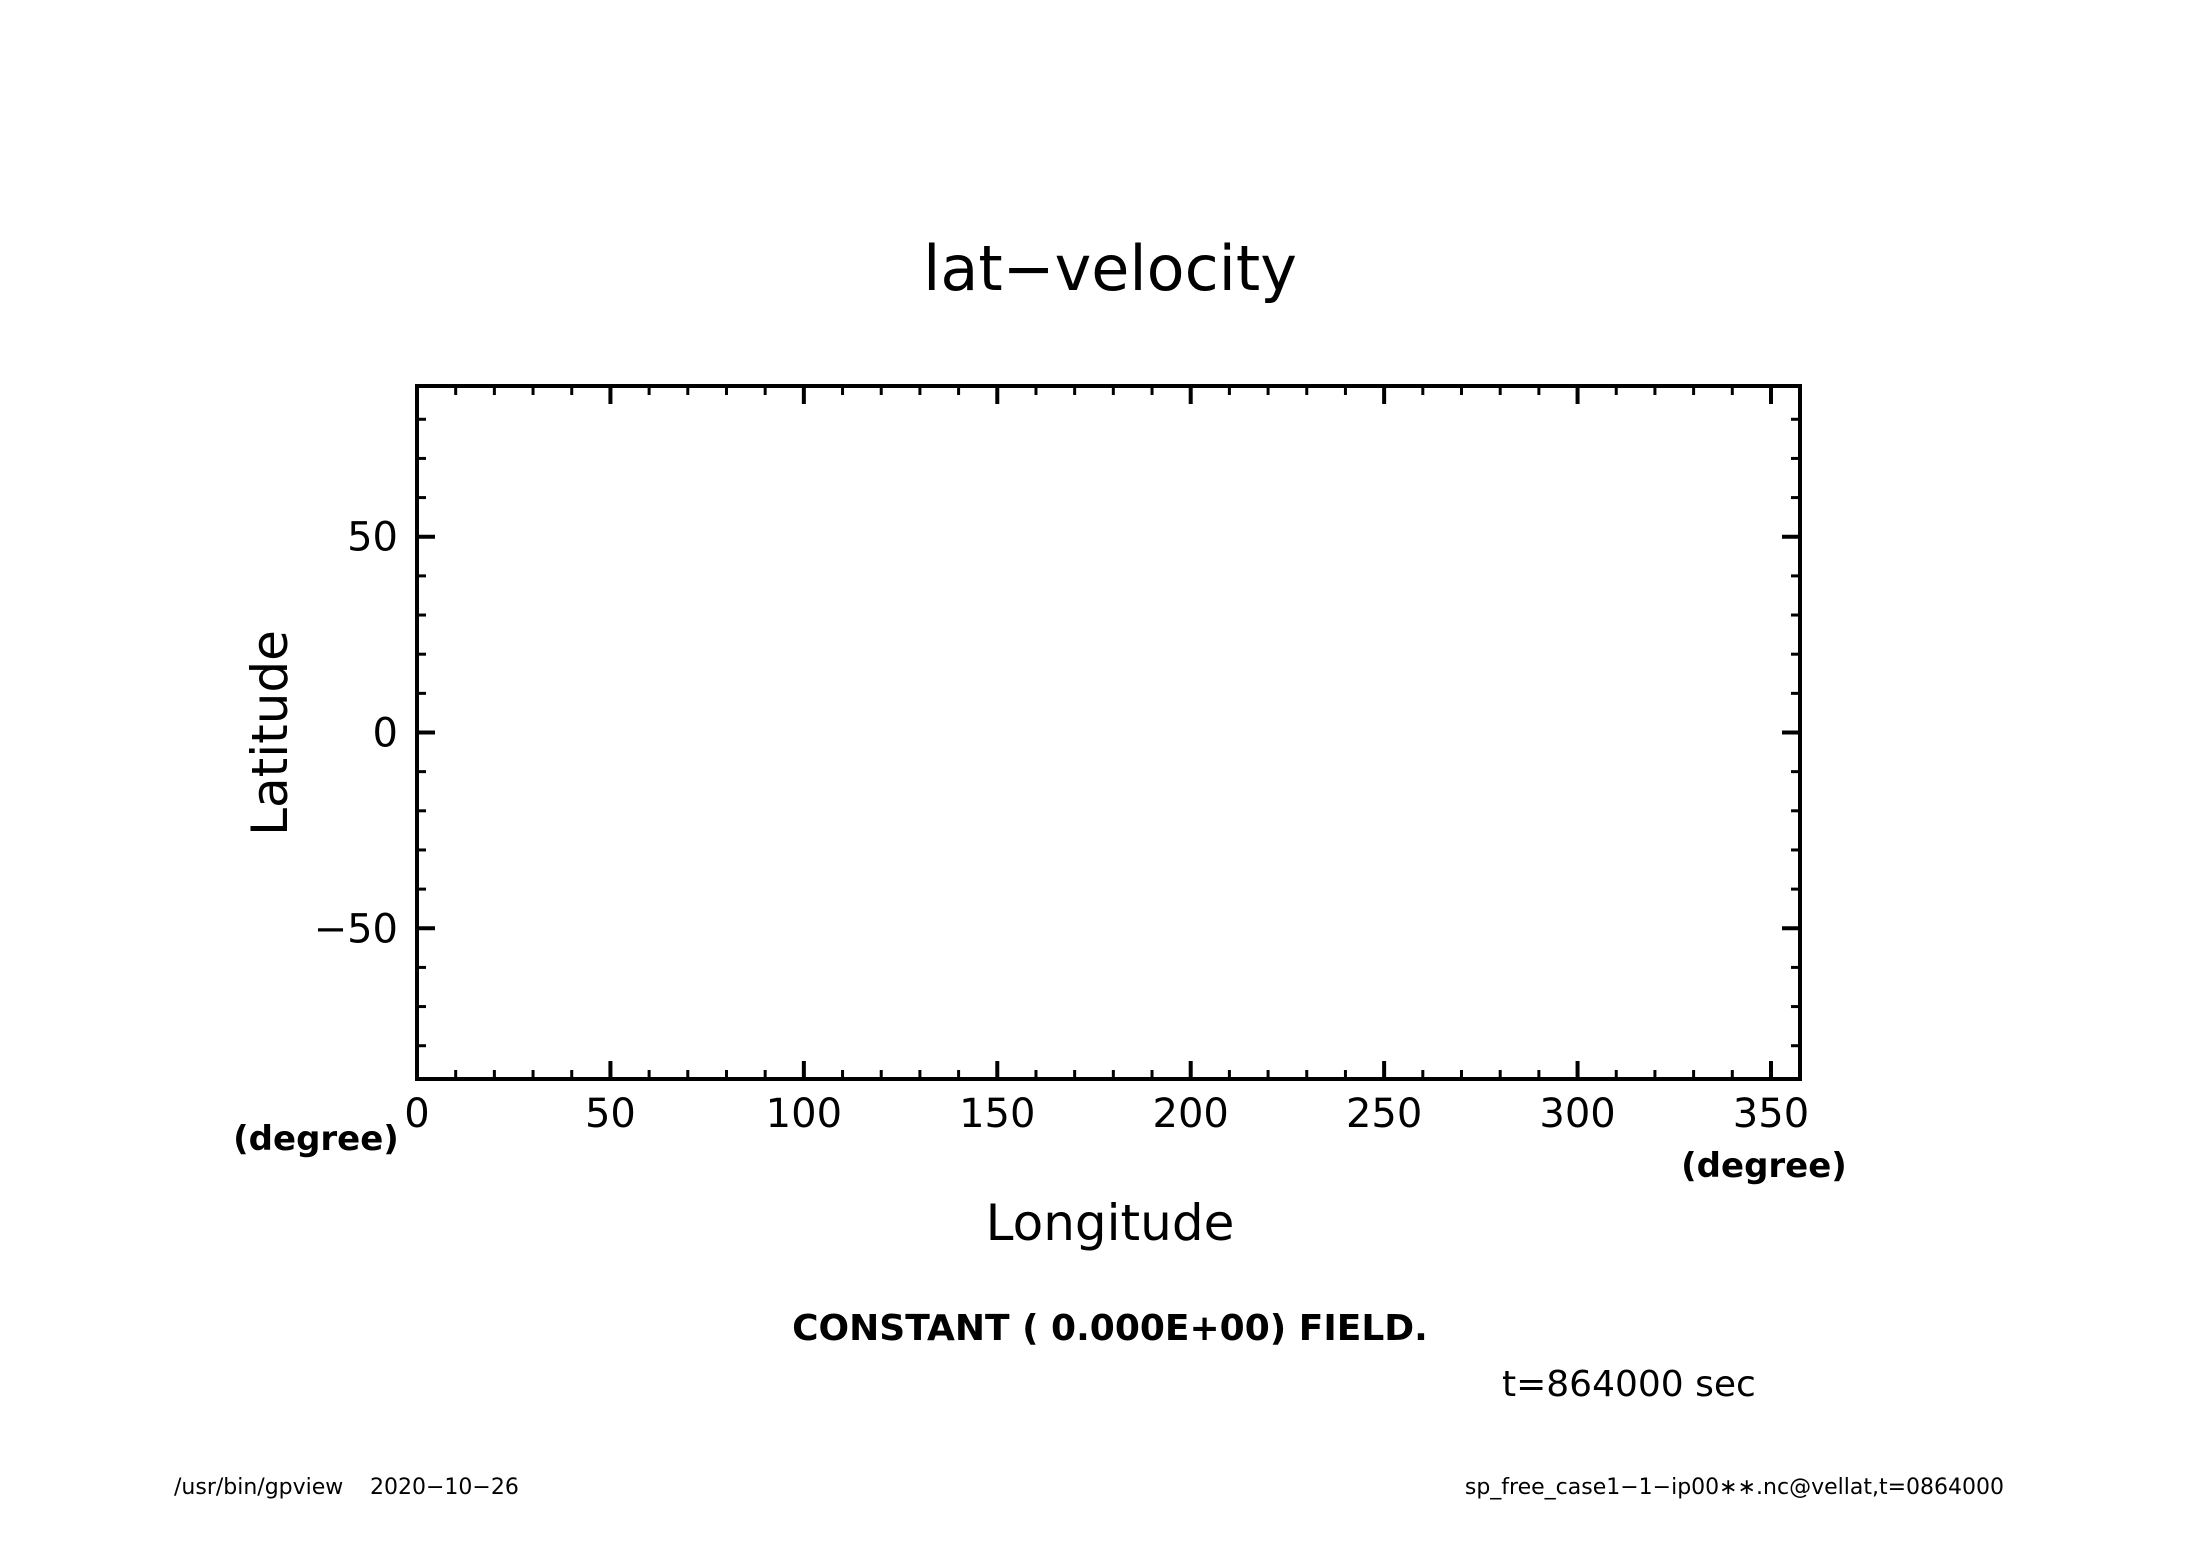  I want to click on x-tick-label: 350, so click(1771, 1114).